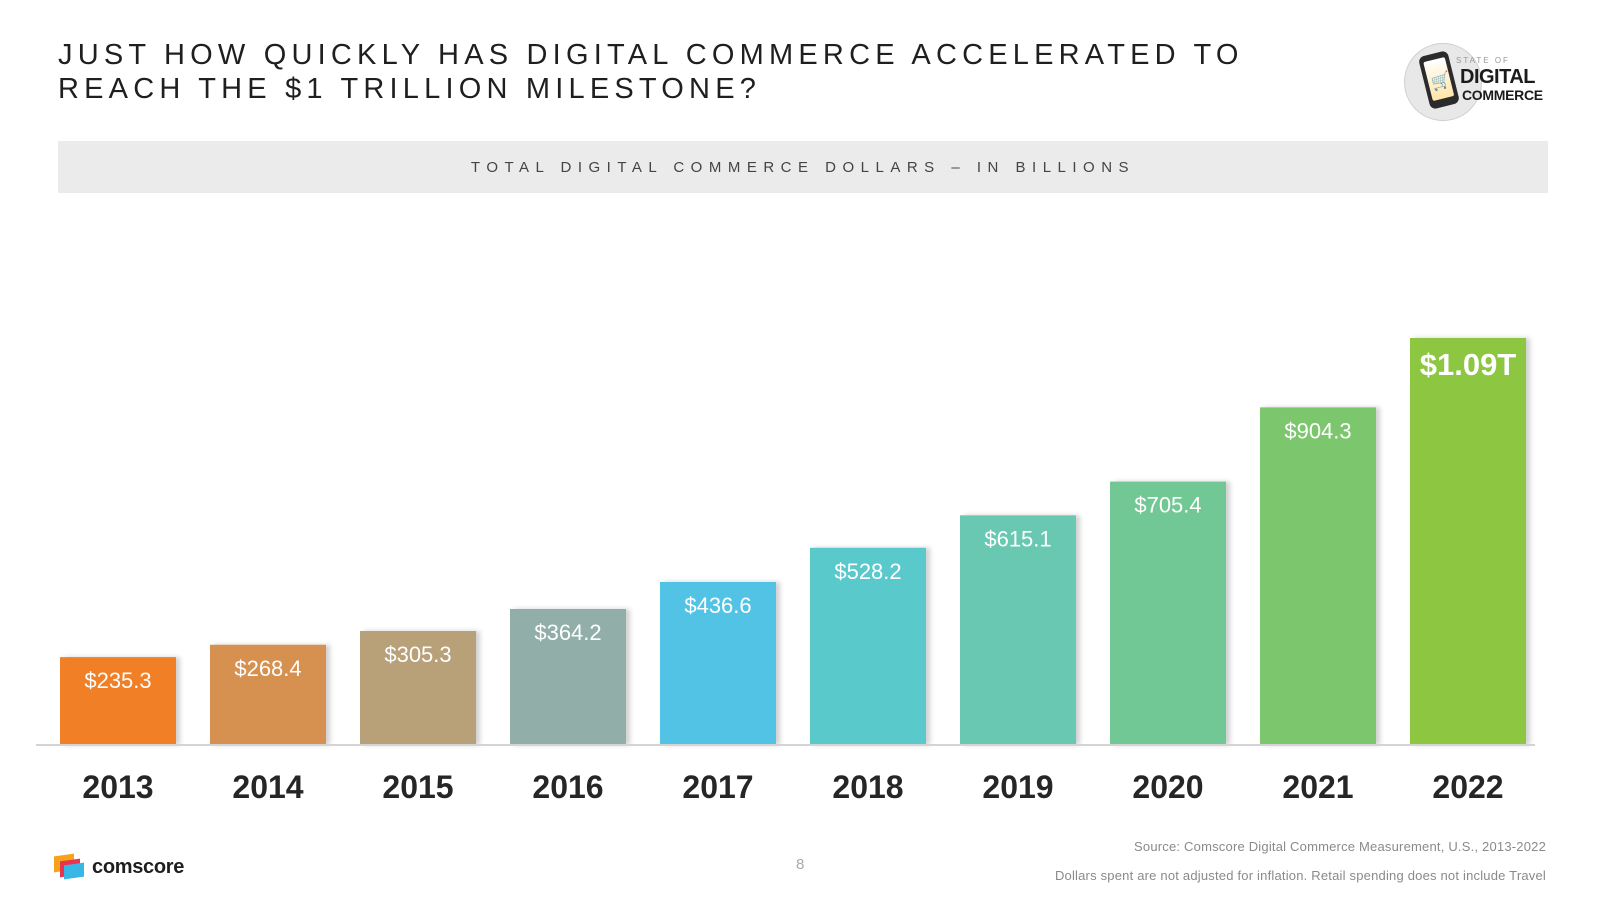 This screenshot has height=900, width=1600. I want to click on data-label-2021: $904.3, so click(1317, 430).